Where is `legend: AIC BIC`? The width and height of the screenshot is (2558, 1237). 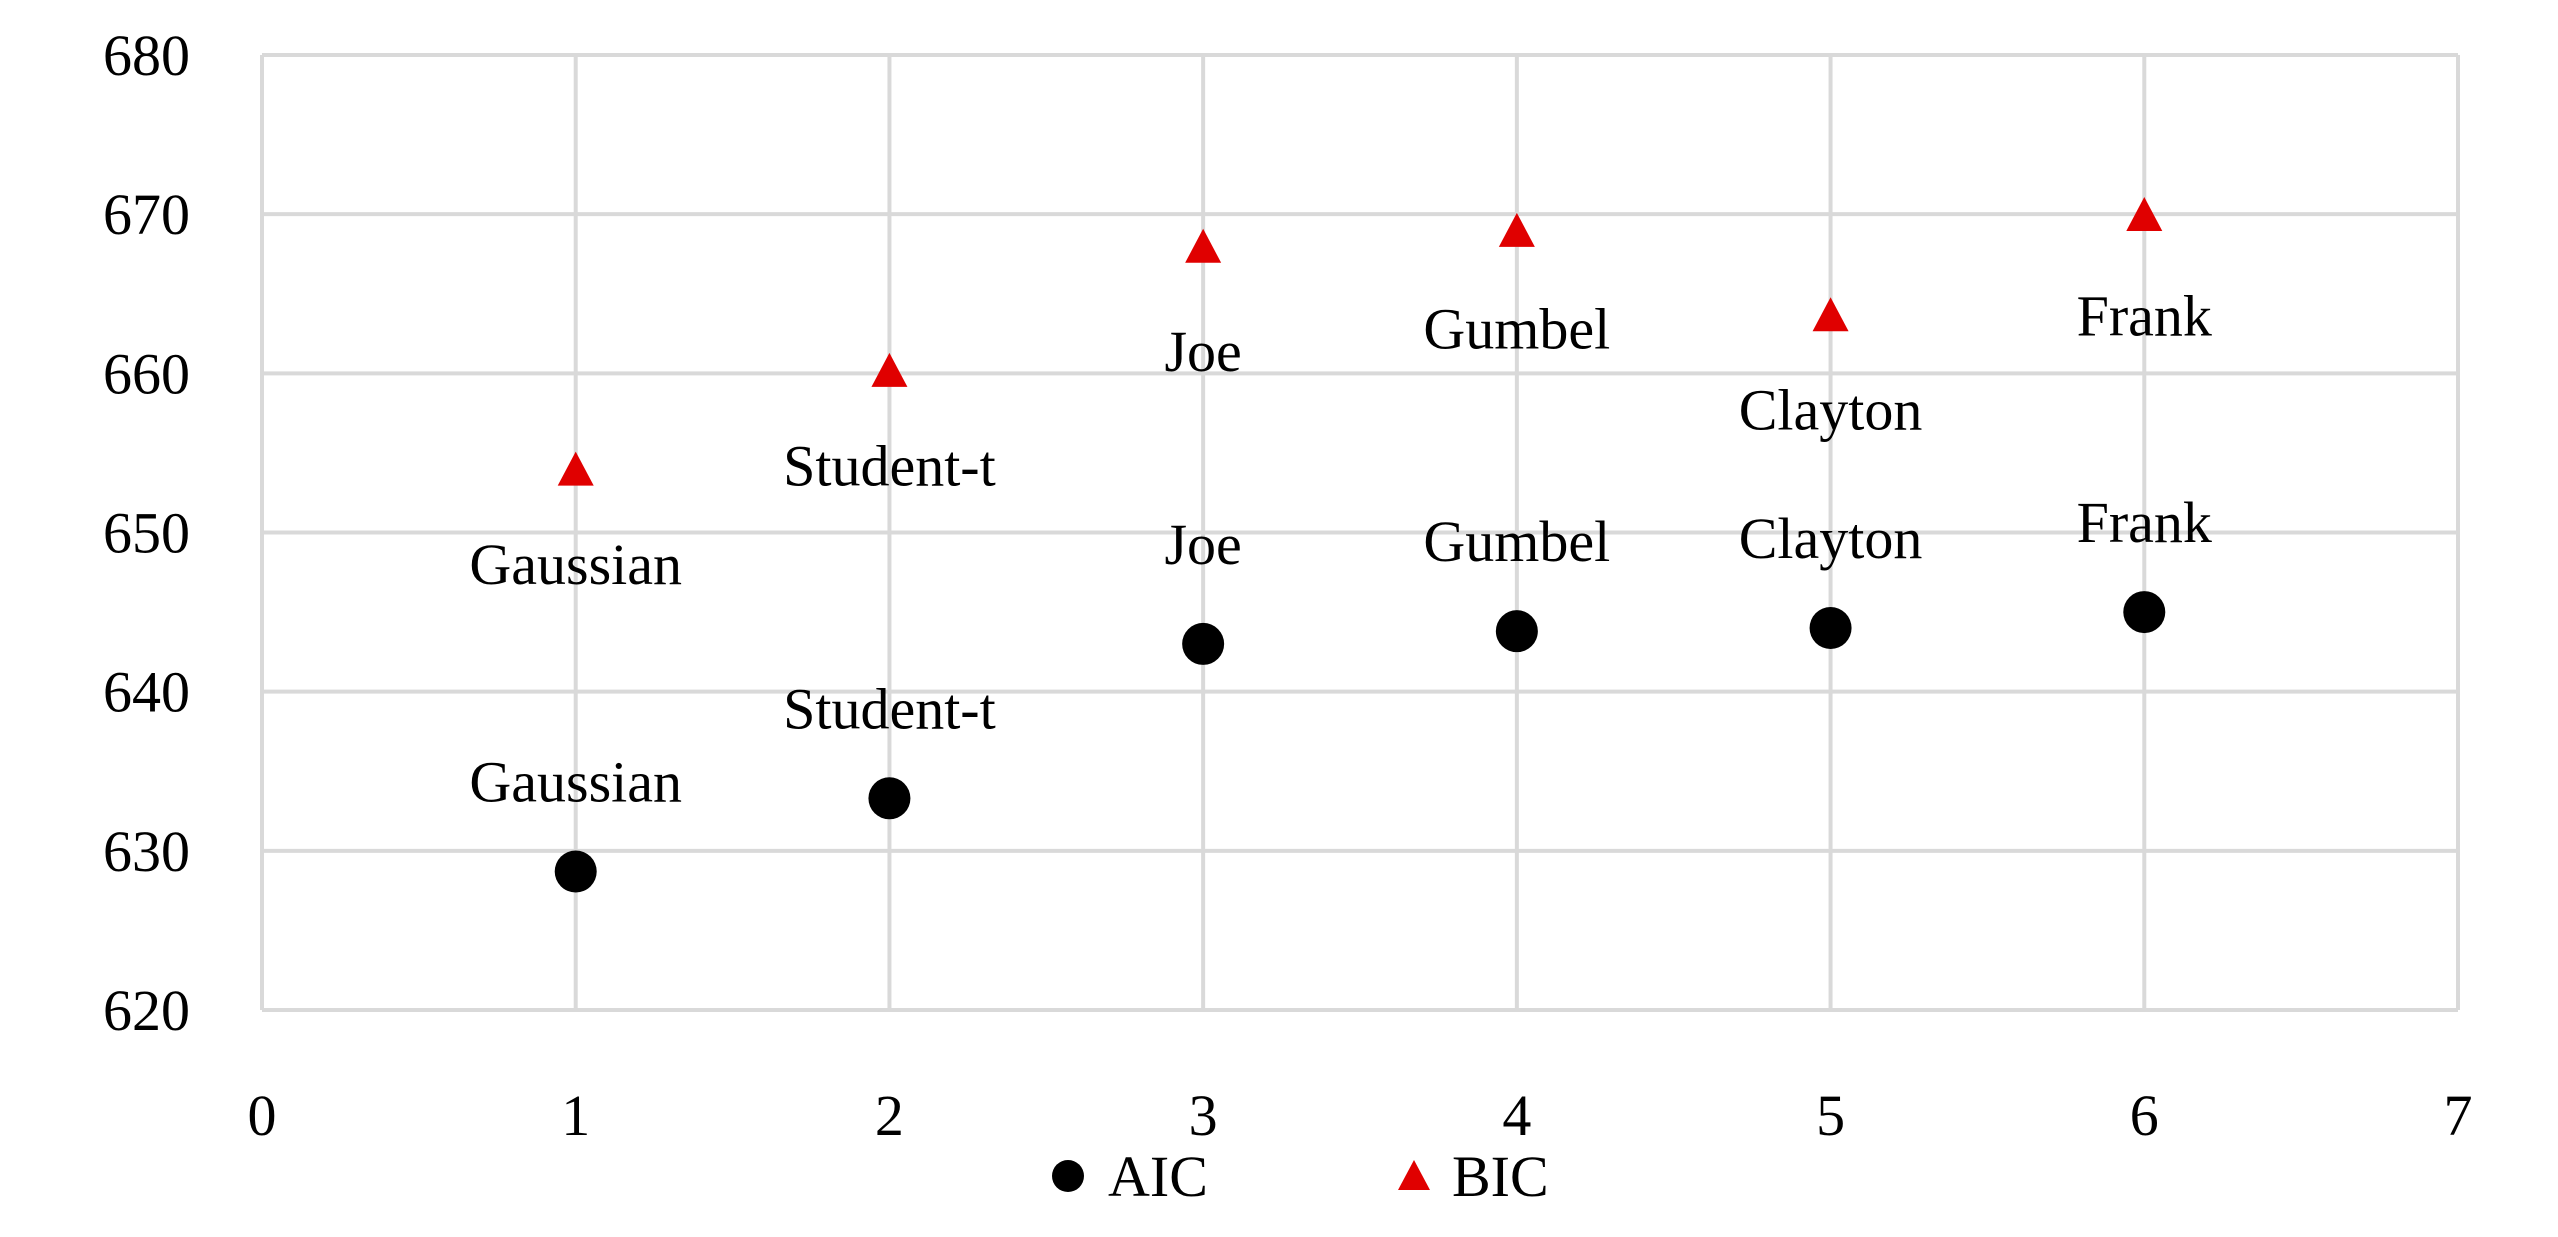
legend: AIC BIC is located at coordinates (1300, 1176).